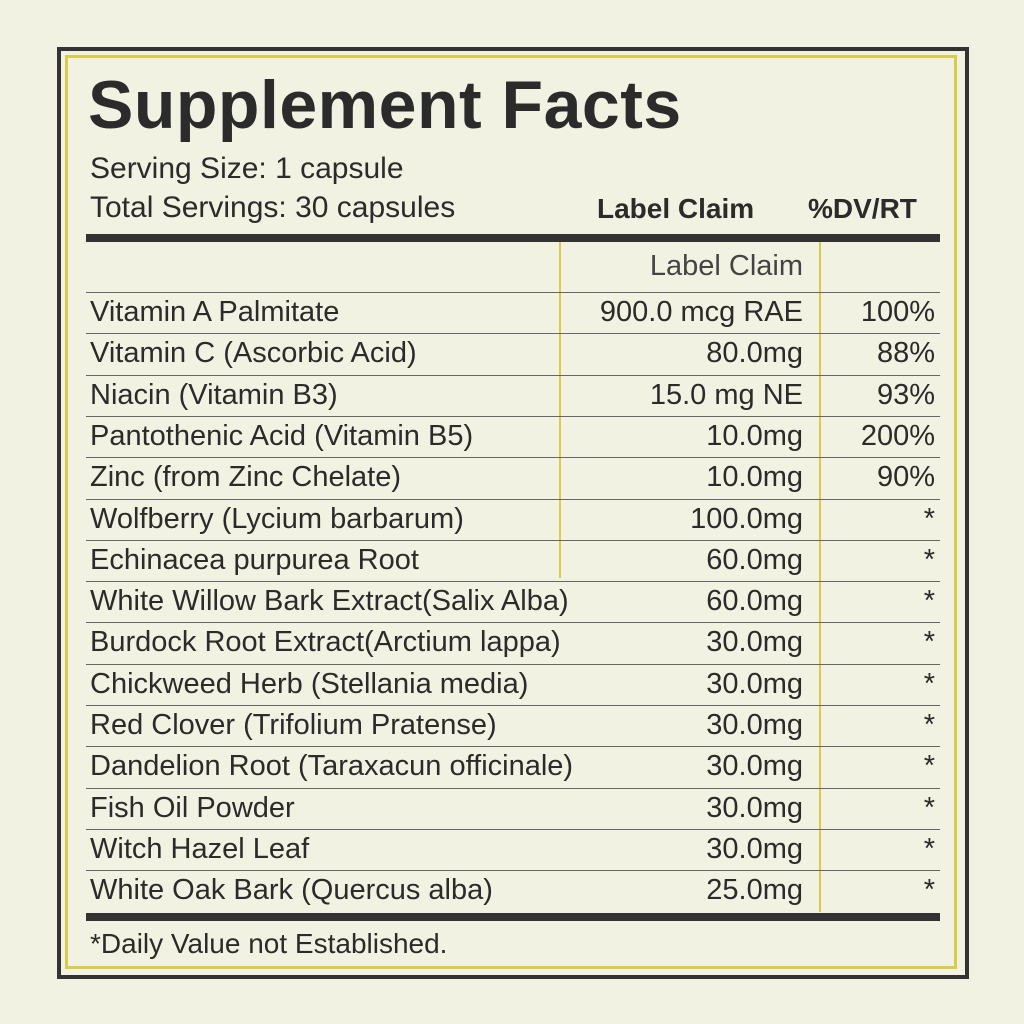  What do you see at coordinates (905, 477) in the screenshot?
I see `daily-value: 90%` at bounding box center [905, 477].